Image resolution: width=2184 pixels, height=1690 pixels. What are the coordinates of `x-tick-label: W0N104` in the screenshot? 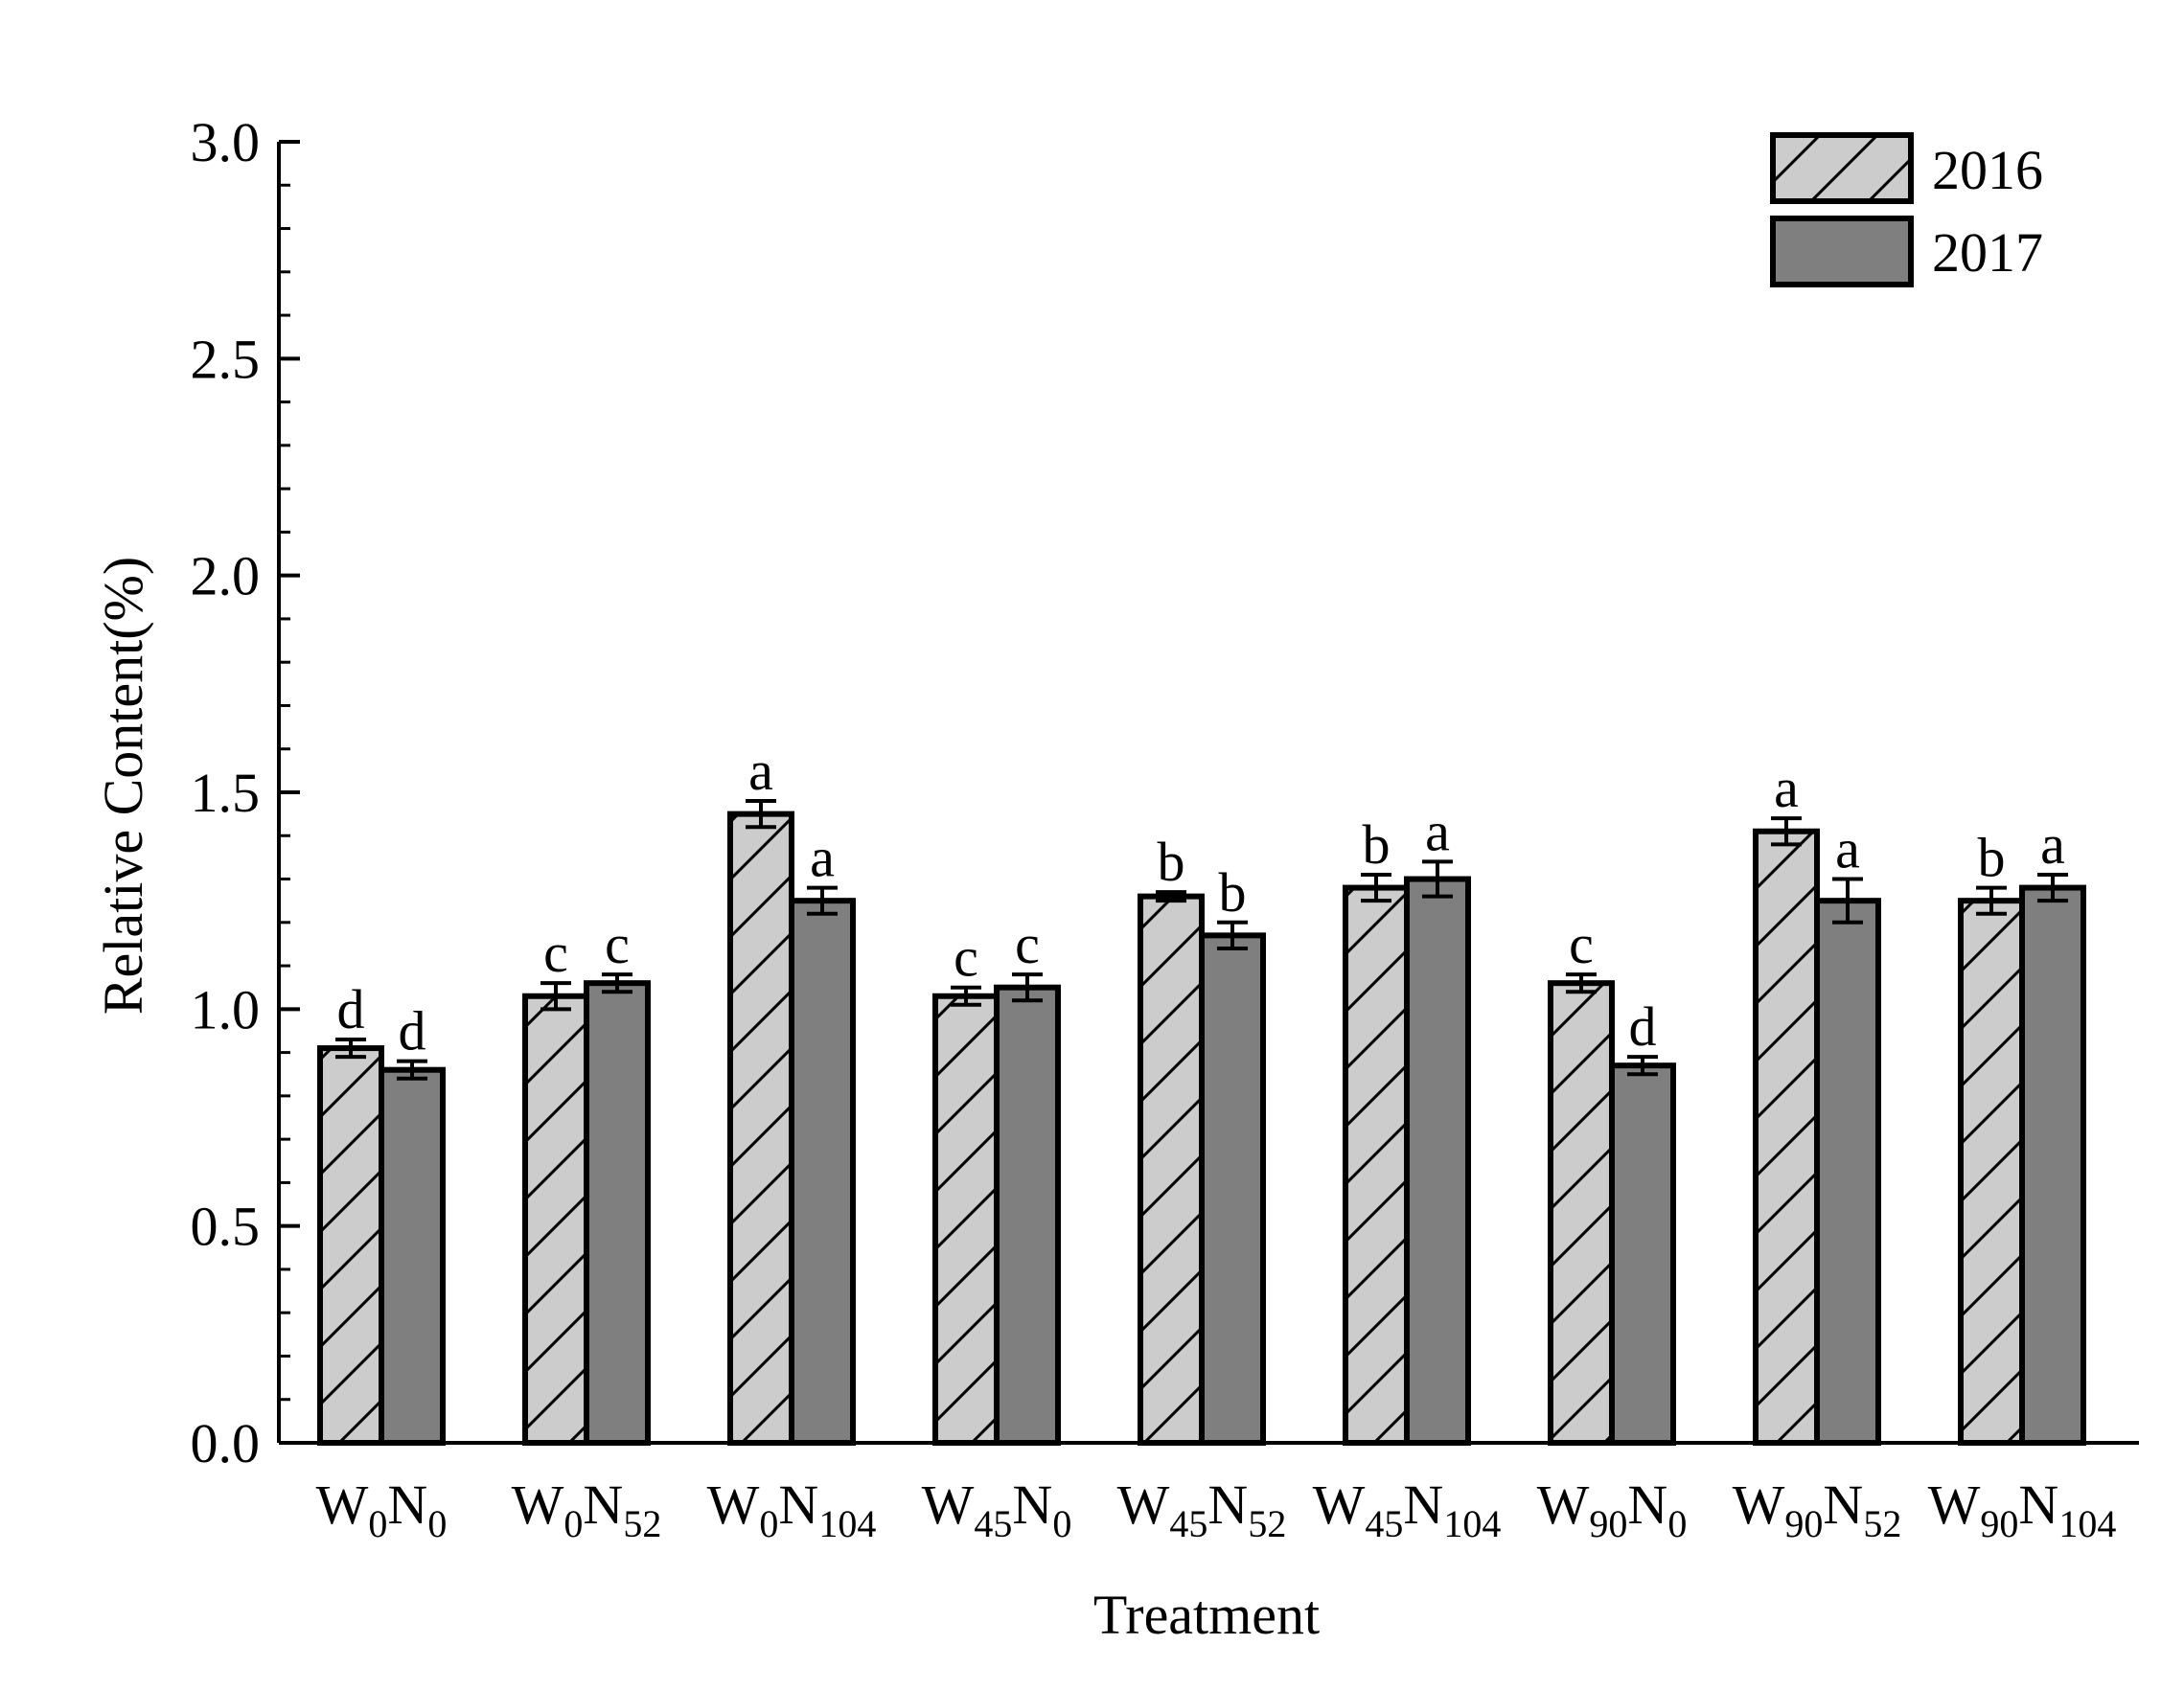 It's located at (792, 1509).